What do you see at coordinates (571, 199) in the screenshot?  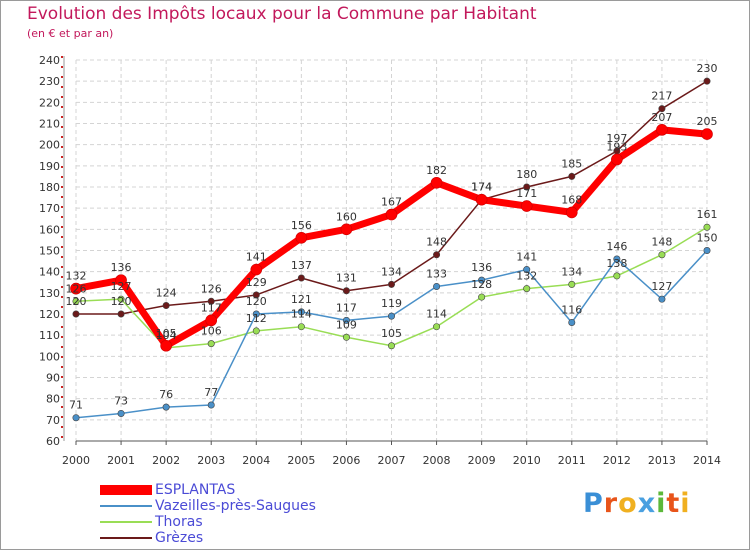 I see `data-label: 168` at bounding box center [571, 199].